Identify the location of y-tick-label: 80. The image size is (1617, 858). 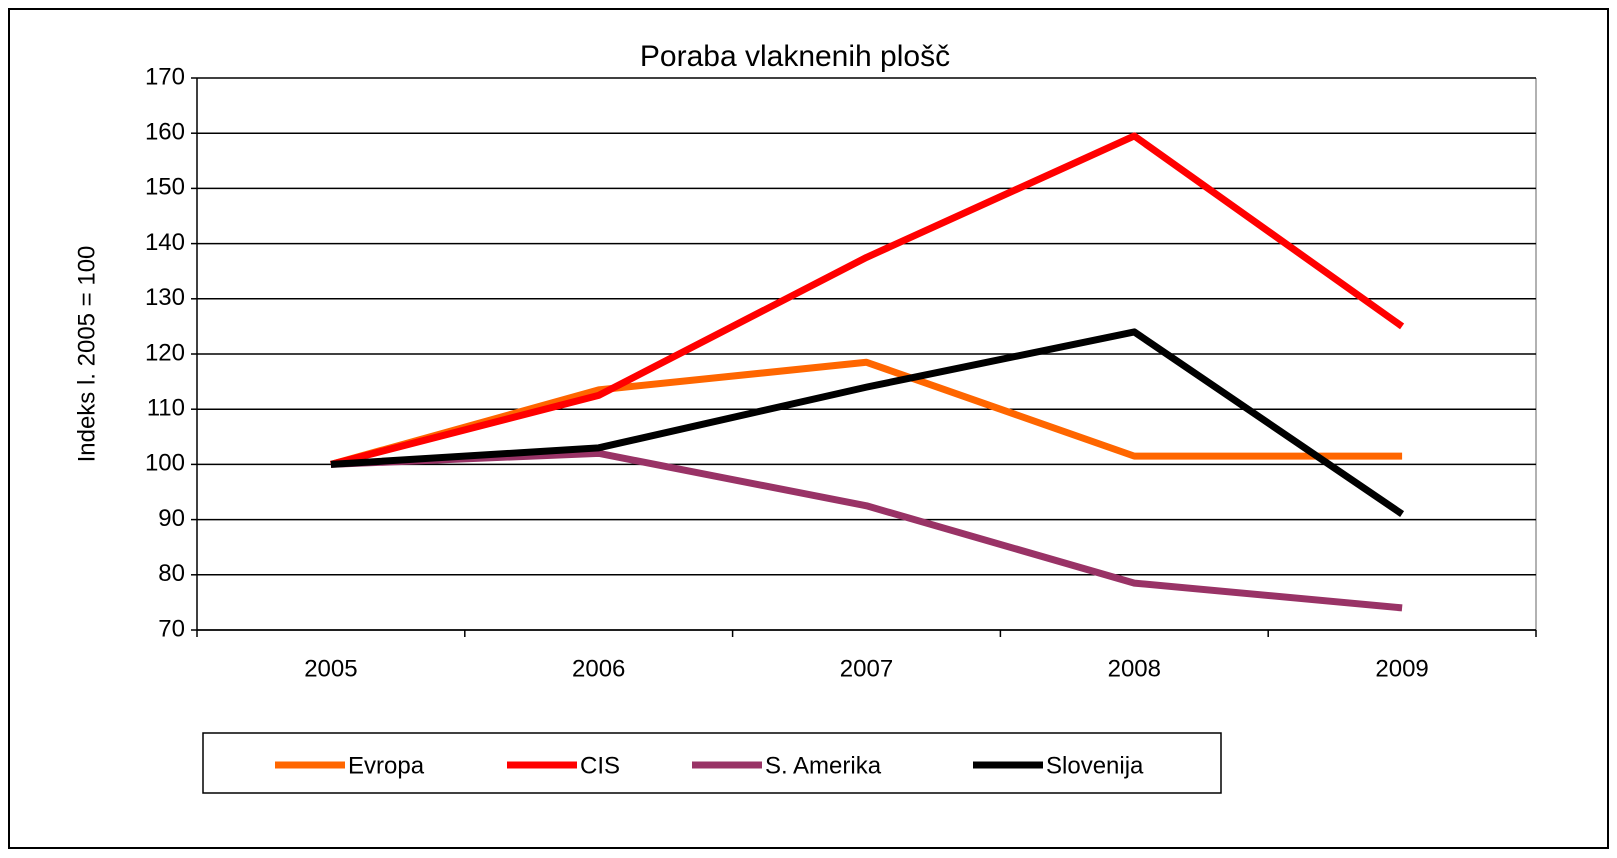
(171, 573).